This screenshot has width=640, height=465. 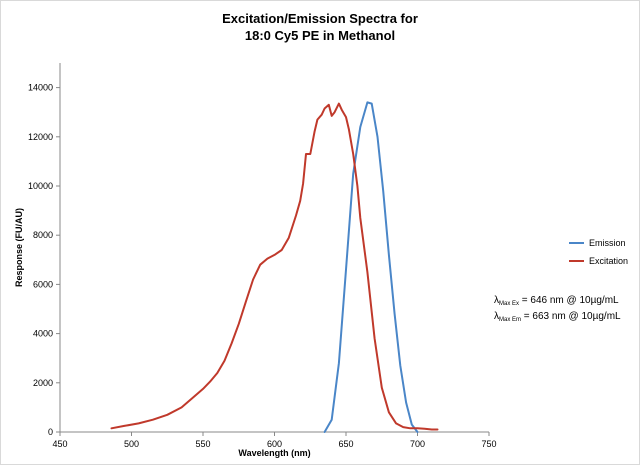 What do you see at coordinates (59, 444) in the screenshot?
I see `x-tick-label: 450` at bounding box center [59, 444].